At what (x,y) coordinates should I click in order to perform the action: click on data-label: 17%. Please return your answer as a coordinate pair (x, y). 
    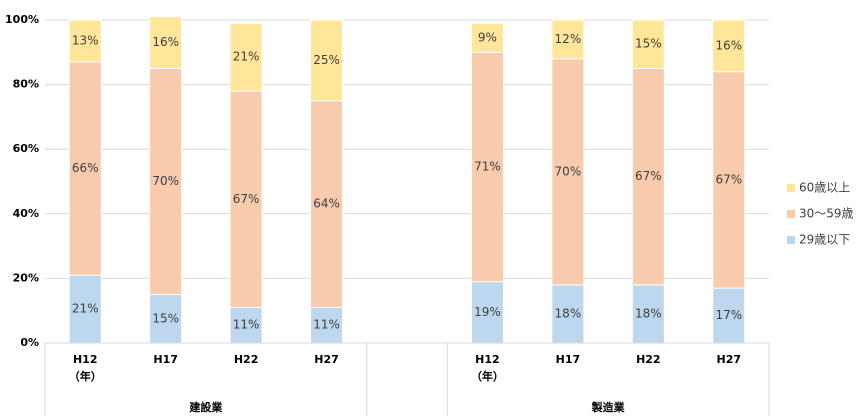
    Looking at the image, I should click on (728, 315).